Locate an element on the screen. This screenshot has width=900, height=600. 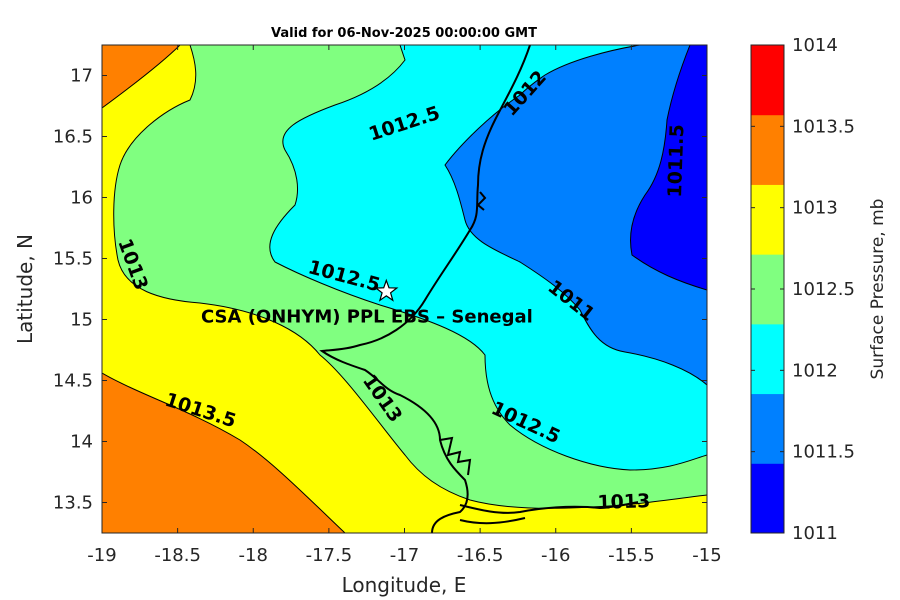
x-tick-label: -17.5 is located at coordinates (329, 555).